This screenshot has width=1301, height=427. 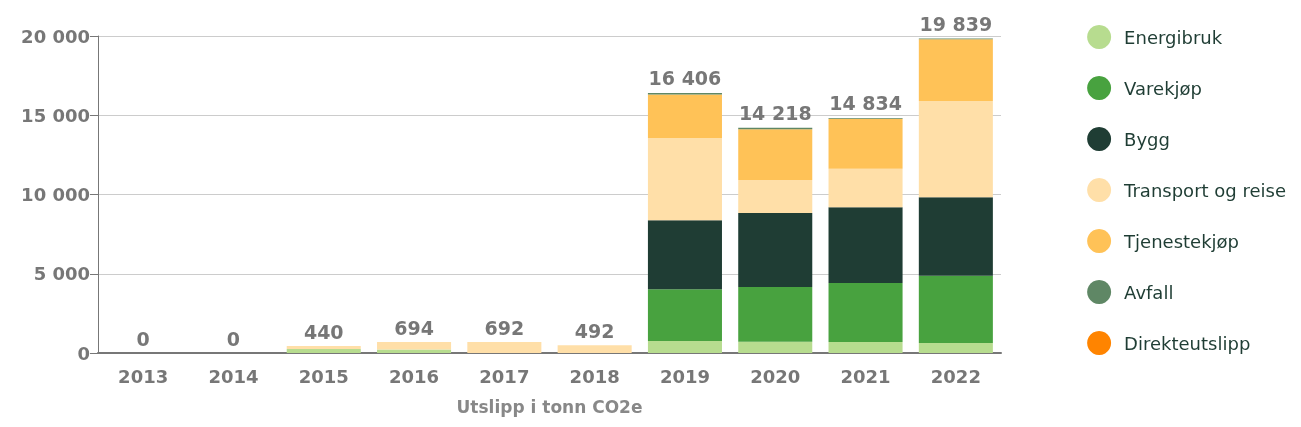 What do you see at coordinates (504, 327) in the screenshot?
I see `total-label: 692` at bounding box center [504, 327].